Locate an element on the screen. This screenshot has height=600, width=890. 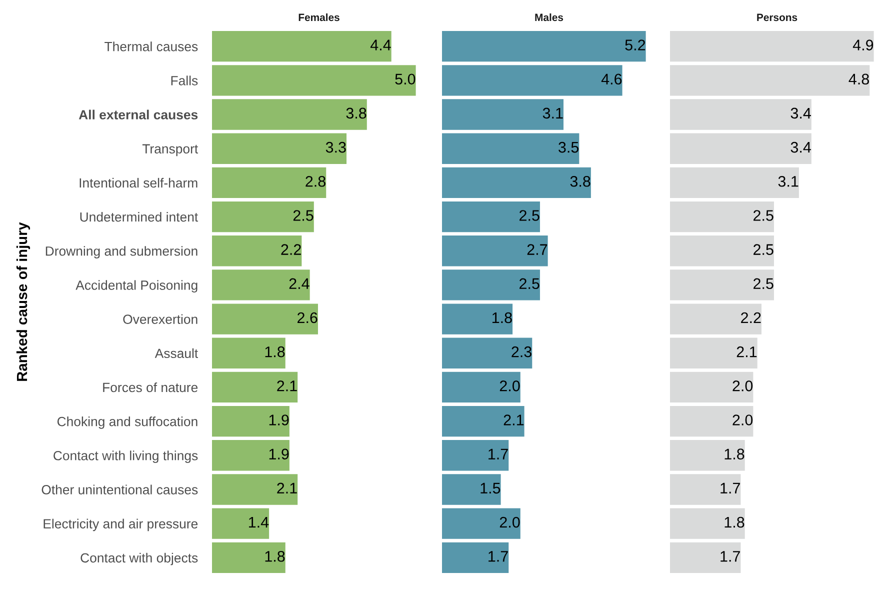
chart-title: Persons is located at coordinates (777, 18).